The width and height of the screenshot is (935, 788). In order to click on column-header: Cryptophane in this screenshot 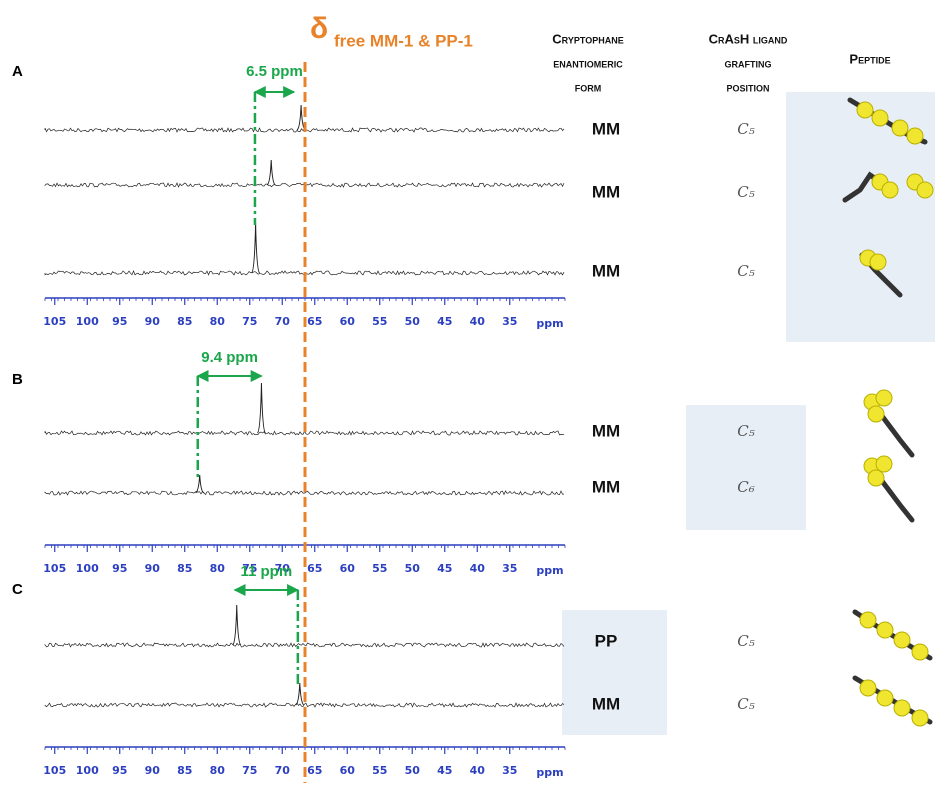, I will do `click(587, 38)`.